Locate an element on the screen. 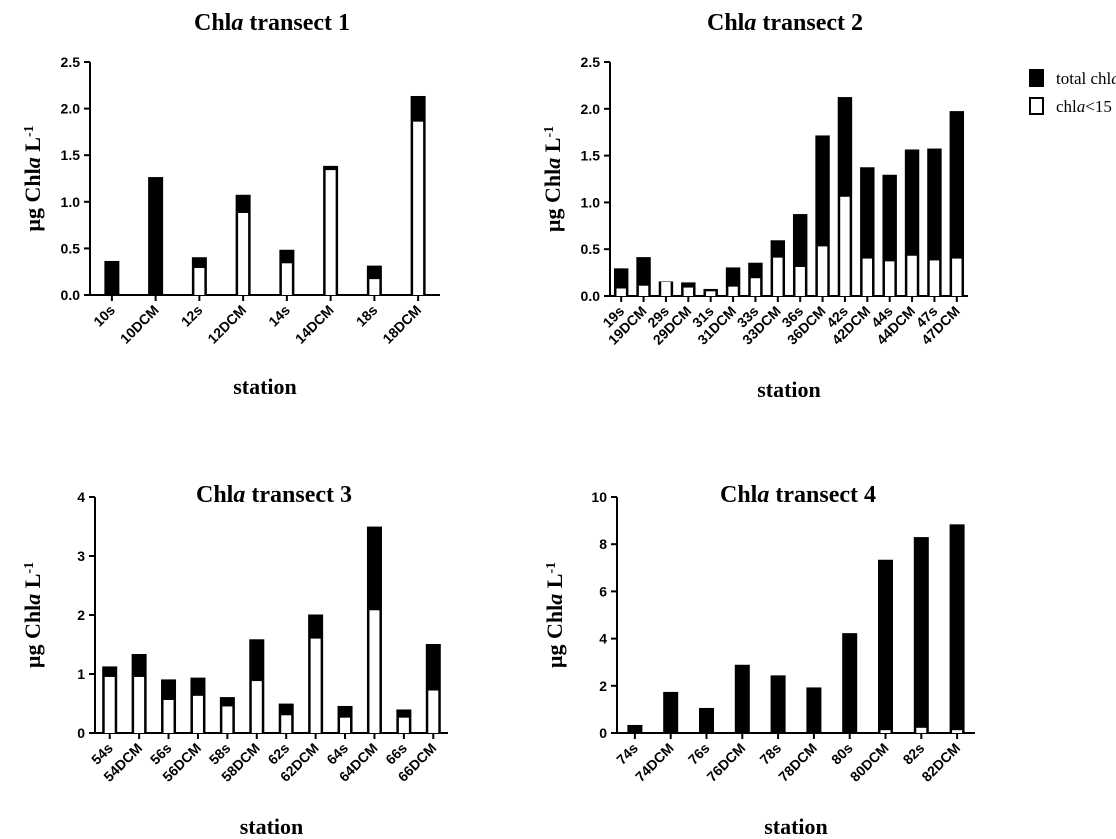 The width and height of the screenshot is (1116, 839). y-tick-label: 3 is located at coordinates (81, 556).